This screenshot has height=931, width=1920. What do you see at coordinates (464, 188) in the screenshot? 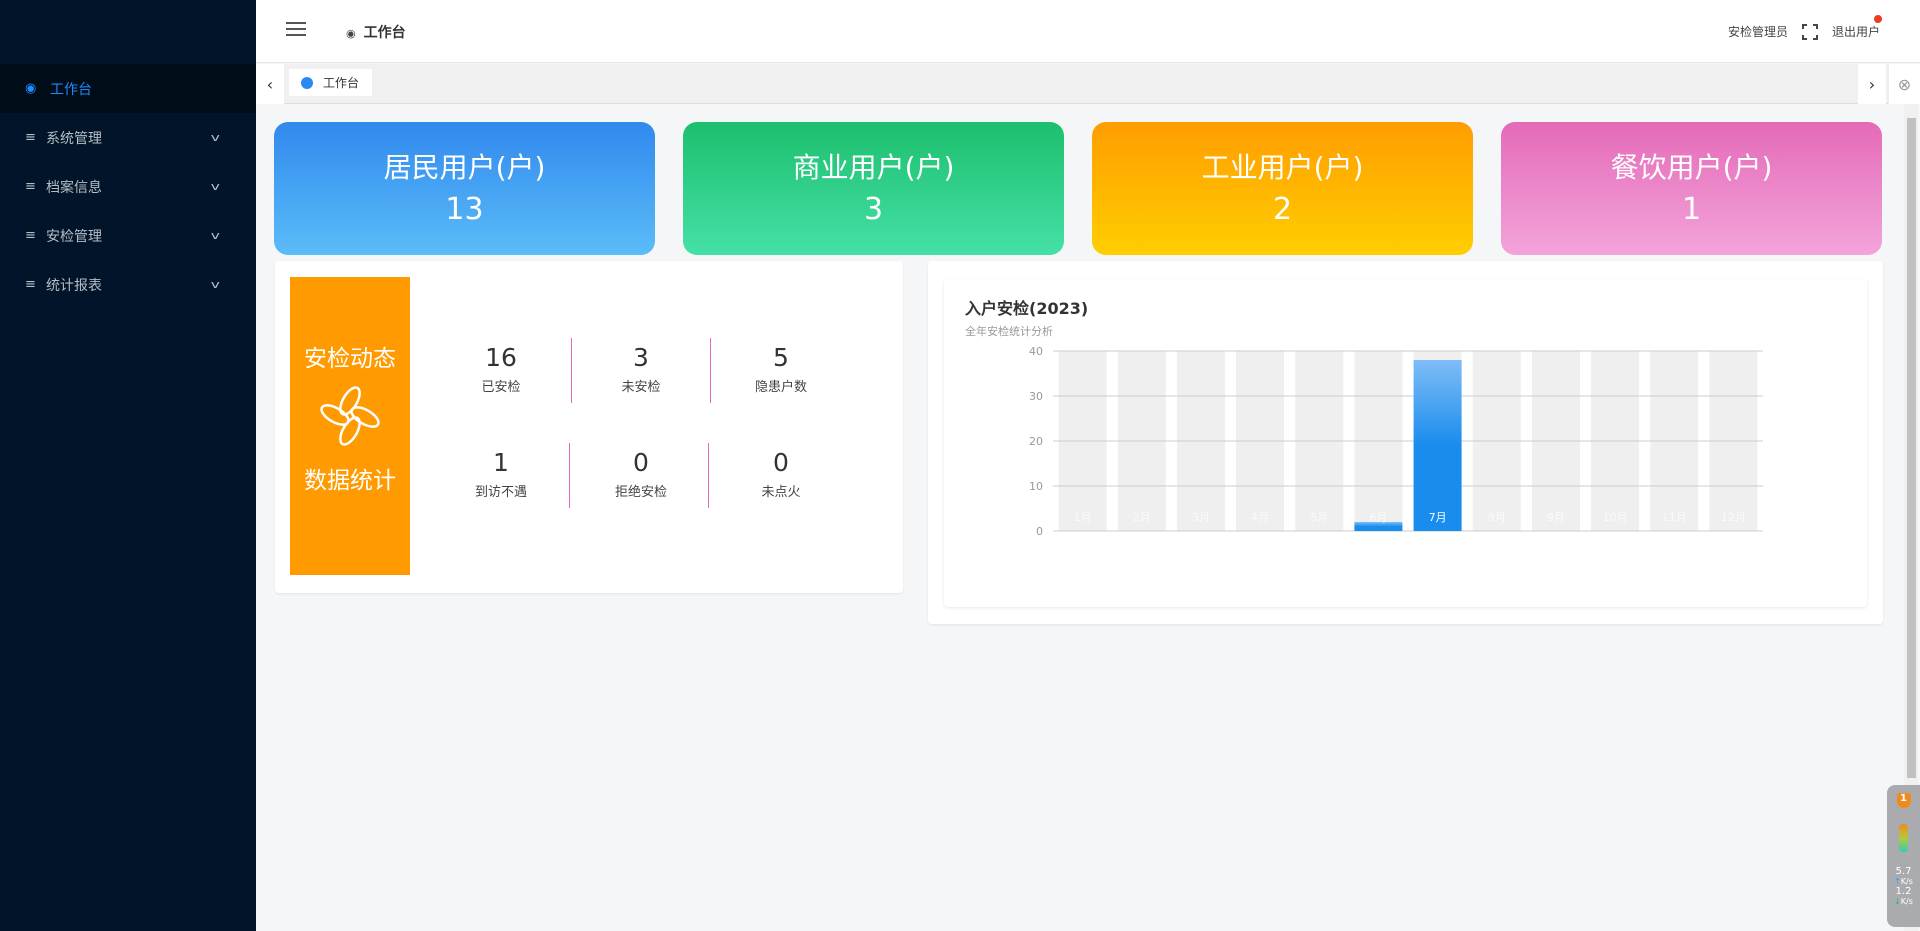
I see `card-resident: 居民用户(户) 13` at bounding box center [464, 188].